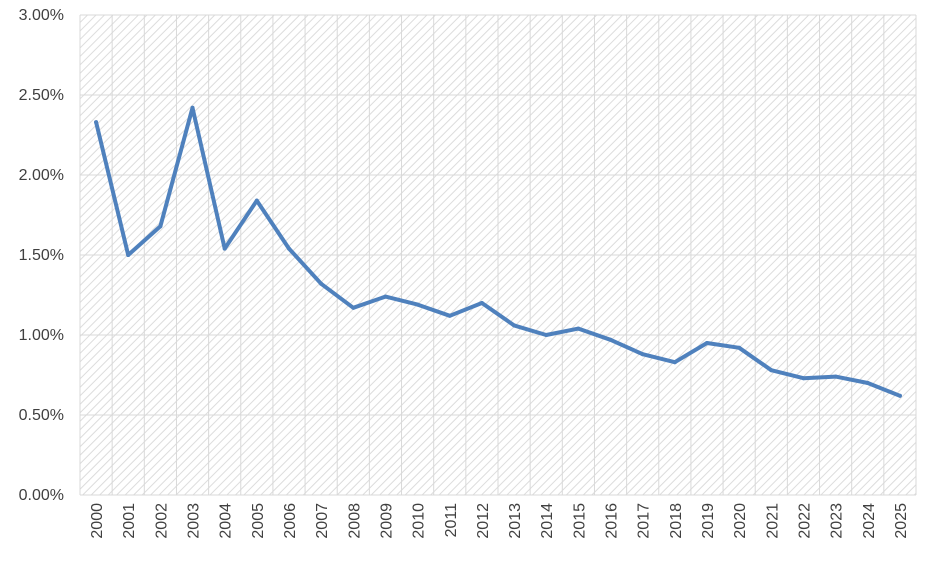  I want to click on x-tick-label: 2015, so click(579, 521).